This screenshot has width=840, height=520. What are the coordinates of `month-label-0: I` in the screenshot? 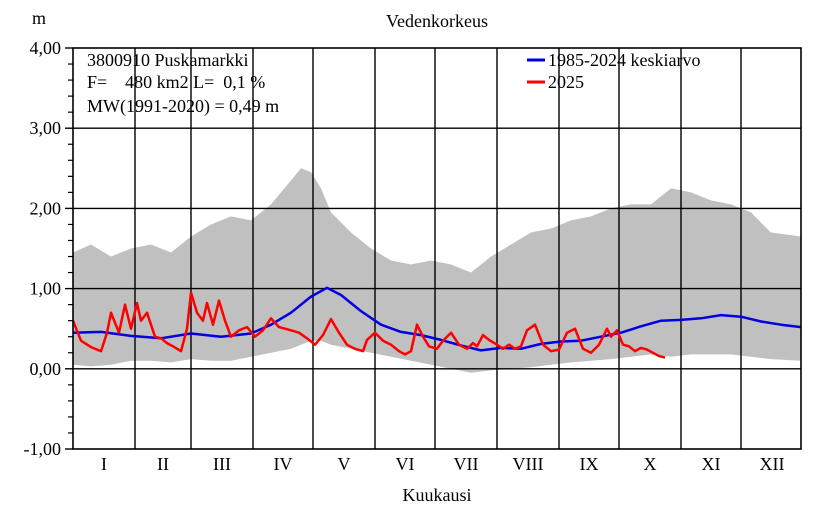 It's located at (104, 464).